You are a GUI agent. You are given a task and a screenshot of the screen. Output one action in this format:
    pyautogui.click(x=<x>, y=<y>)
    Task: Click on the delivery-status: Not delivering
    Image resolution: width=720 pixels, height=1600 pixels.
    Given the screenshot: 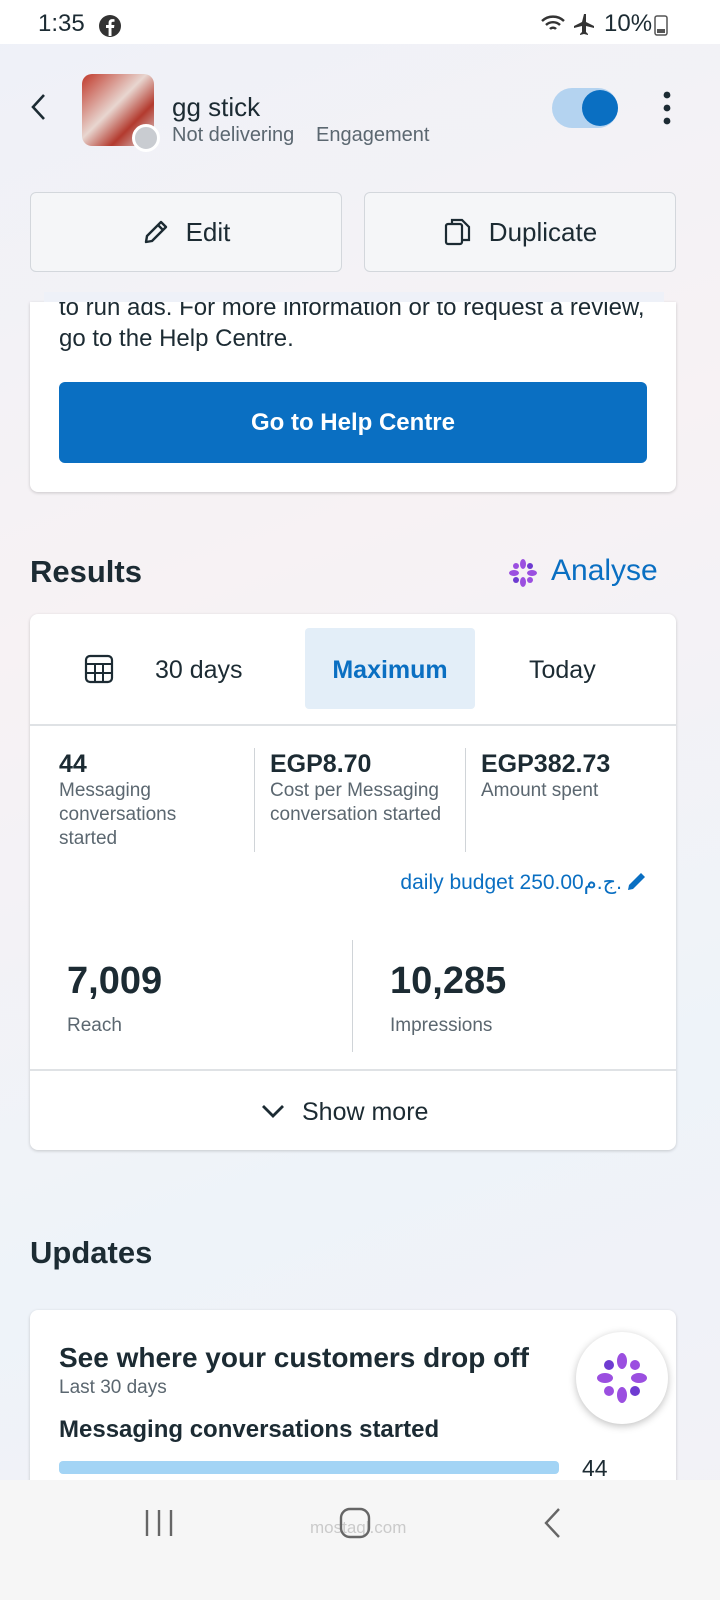 What is the action you would take?
    pyautogui.click(x=233, y=135)
    